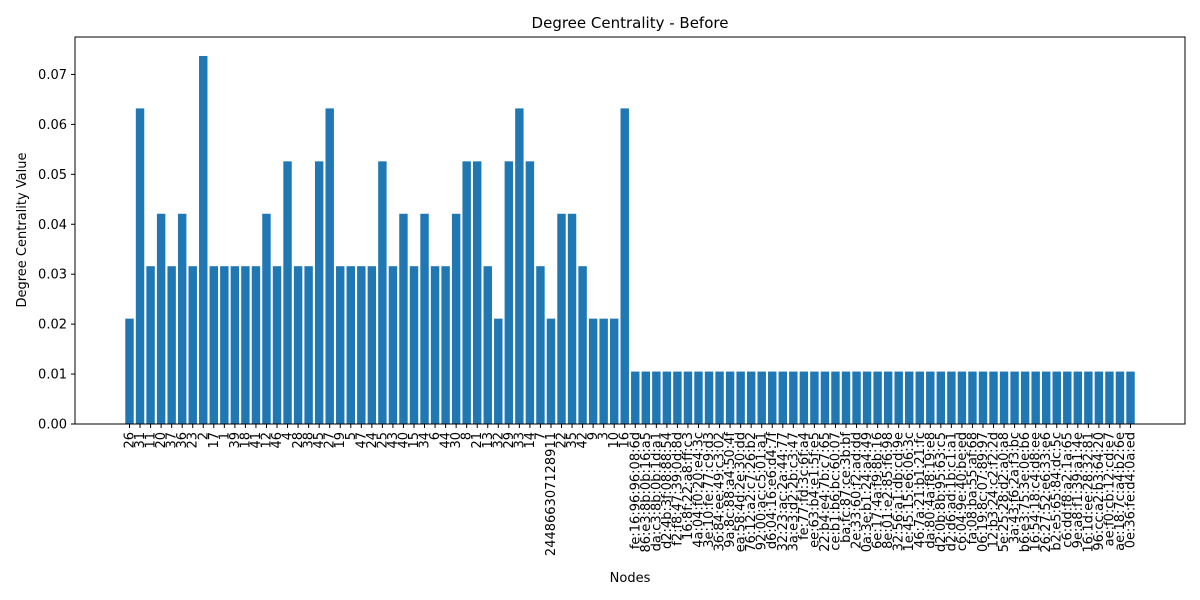 This screenshot has height=600, width=1200. I want to click on x-tick-label: 22:b4:e4:7b:c7:65, so click(825, 492).